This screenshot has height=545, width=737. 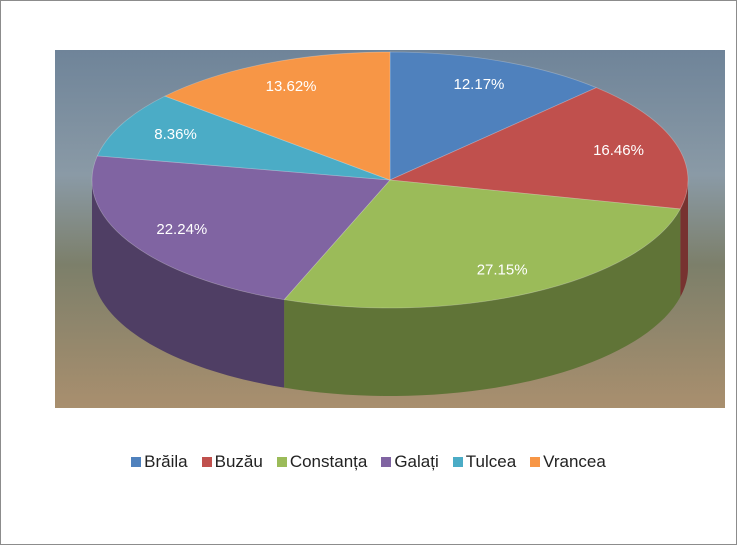 I want to click on legend: Brăila Buzău Constanța Galați Tulcea Vrancea, so click(x=368, y=462).